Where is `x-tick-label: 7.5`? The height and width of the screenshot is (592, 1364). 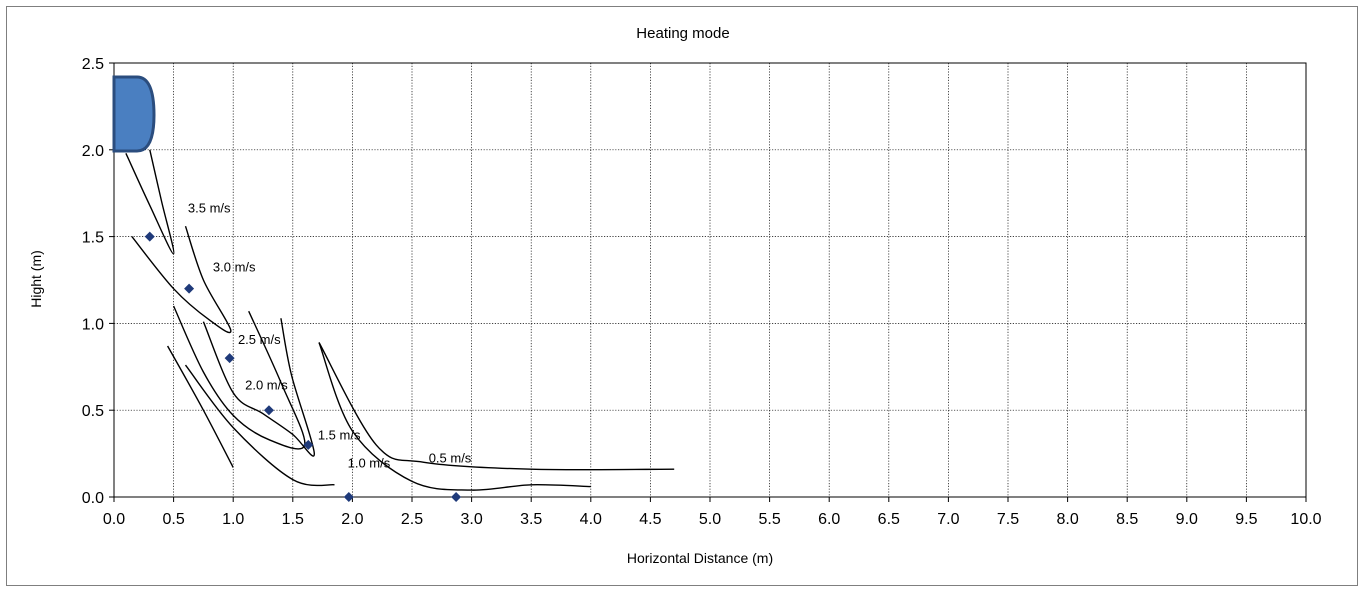 x-tick-label: 7.5 is located at coordinates (1008, 519).